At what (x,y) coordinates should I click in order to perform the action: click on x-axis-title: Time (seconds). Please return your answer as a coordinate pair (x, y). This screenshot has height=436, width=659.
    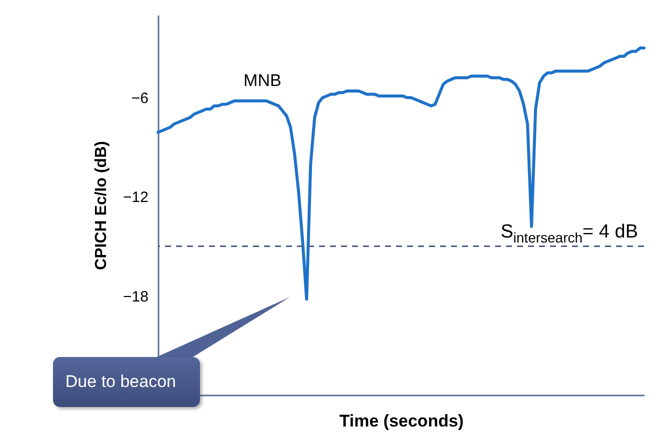
    Looking at the image, I should click on (401, 421).